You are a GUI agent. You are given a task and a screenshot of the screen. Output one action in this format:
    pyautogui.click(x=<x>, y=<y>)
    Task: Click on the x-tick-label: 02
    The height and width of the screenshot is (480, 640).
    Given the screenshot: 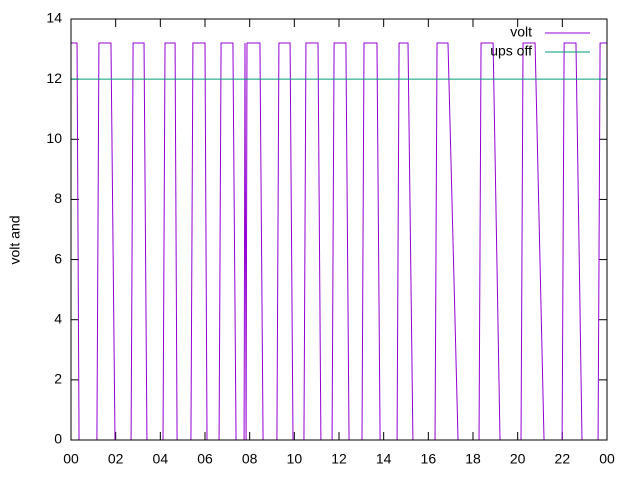 What is the action you would take?
    pyautogui.click(x=116, y=459)
    